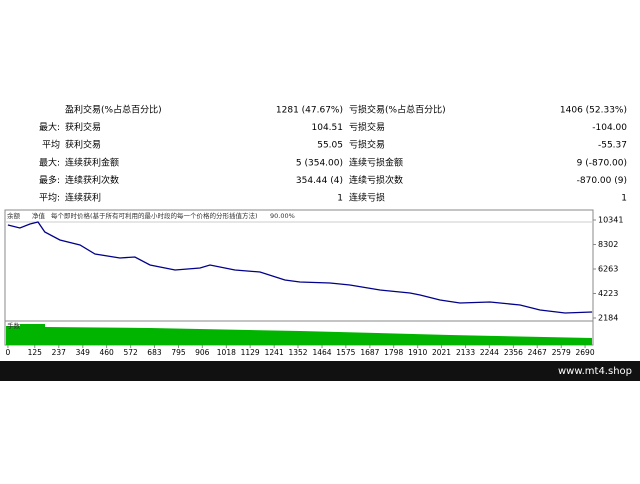 The width and height of the screenshot is (640, 484). What do you see at coordinates (561, 352) in the screenshot?
I see `x-tick-label: 2579` at bounding box center [561, 352].